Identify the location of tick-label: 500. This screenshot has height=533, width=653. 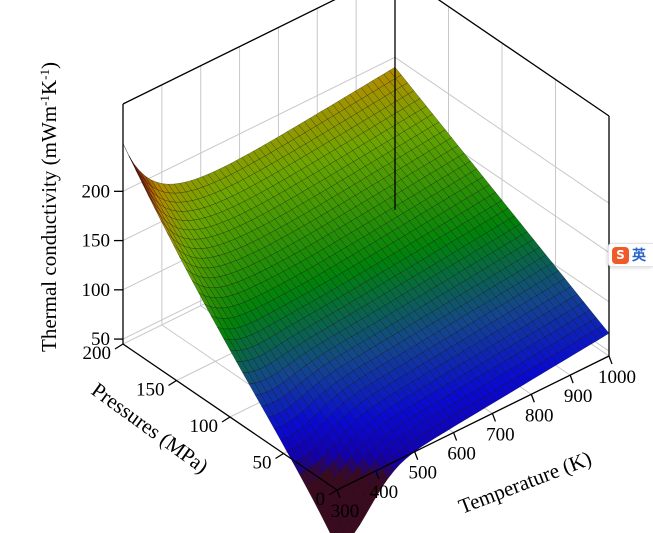
(422, 473).